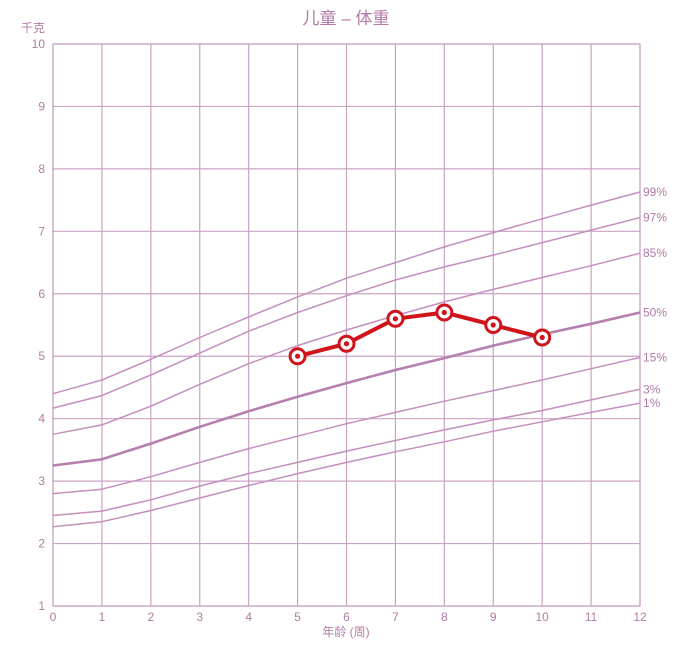  What do you see at coordinates (102, 617) in the screenshot?
I see `x-tick-label: 1` at bounding box center [102, 617].